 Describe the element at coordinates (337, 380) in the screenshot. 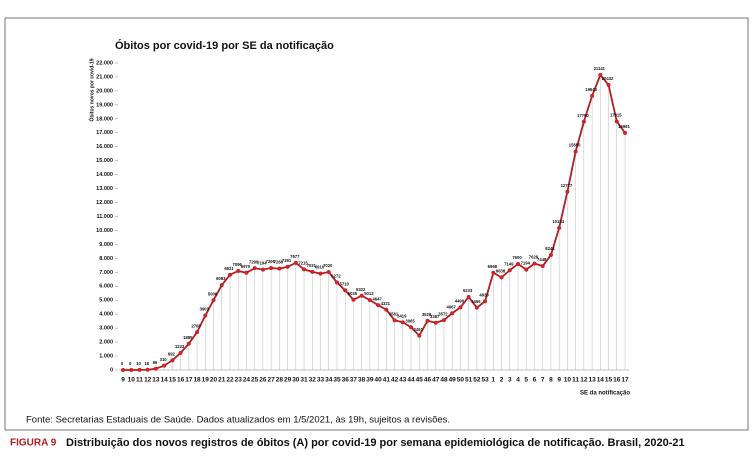

I see `x-tick-label: 35` at that location.